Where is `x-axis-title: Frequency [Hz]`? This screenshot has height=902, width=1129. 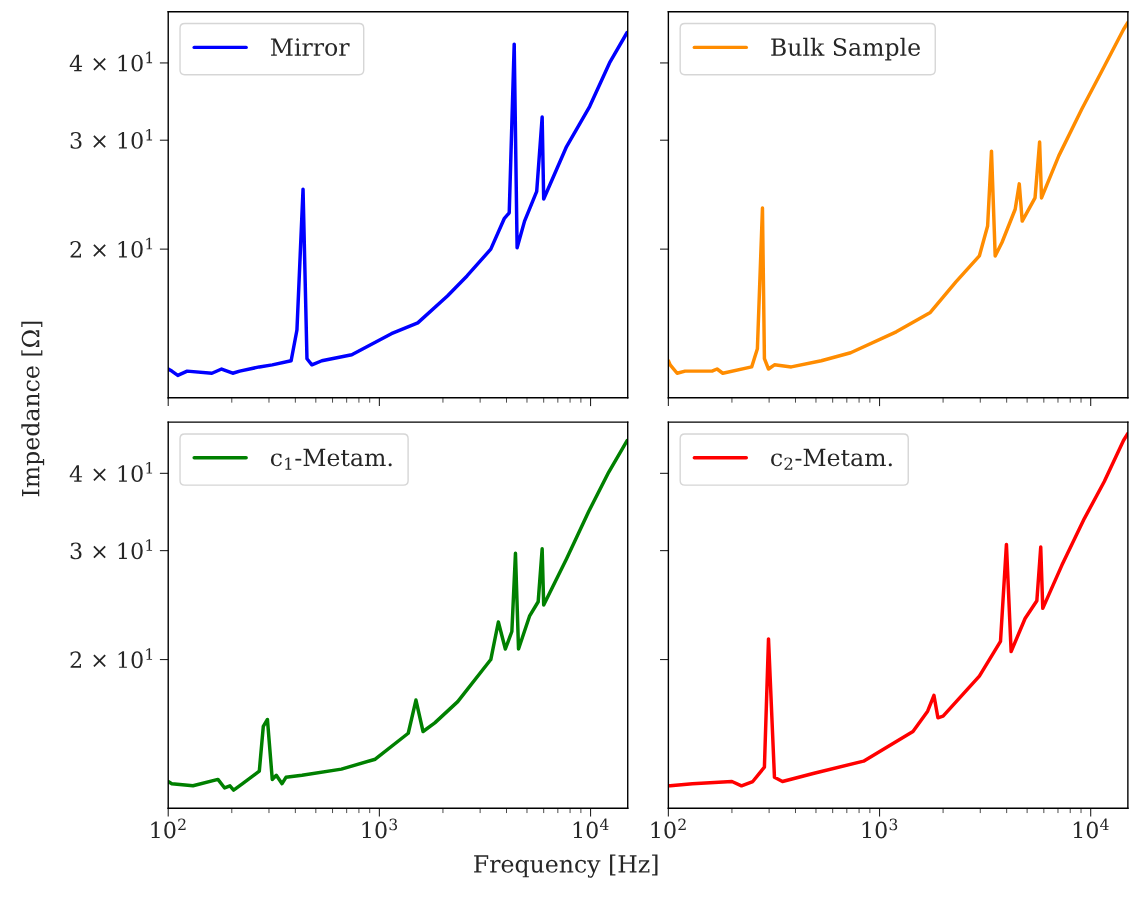 x-axis-title: Frequency [Hz] is located at coordinates (566, 866).